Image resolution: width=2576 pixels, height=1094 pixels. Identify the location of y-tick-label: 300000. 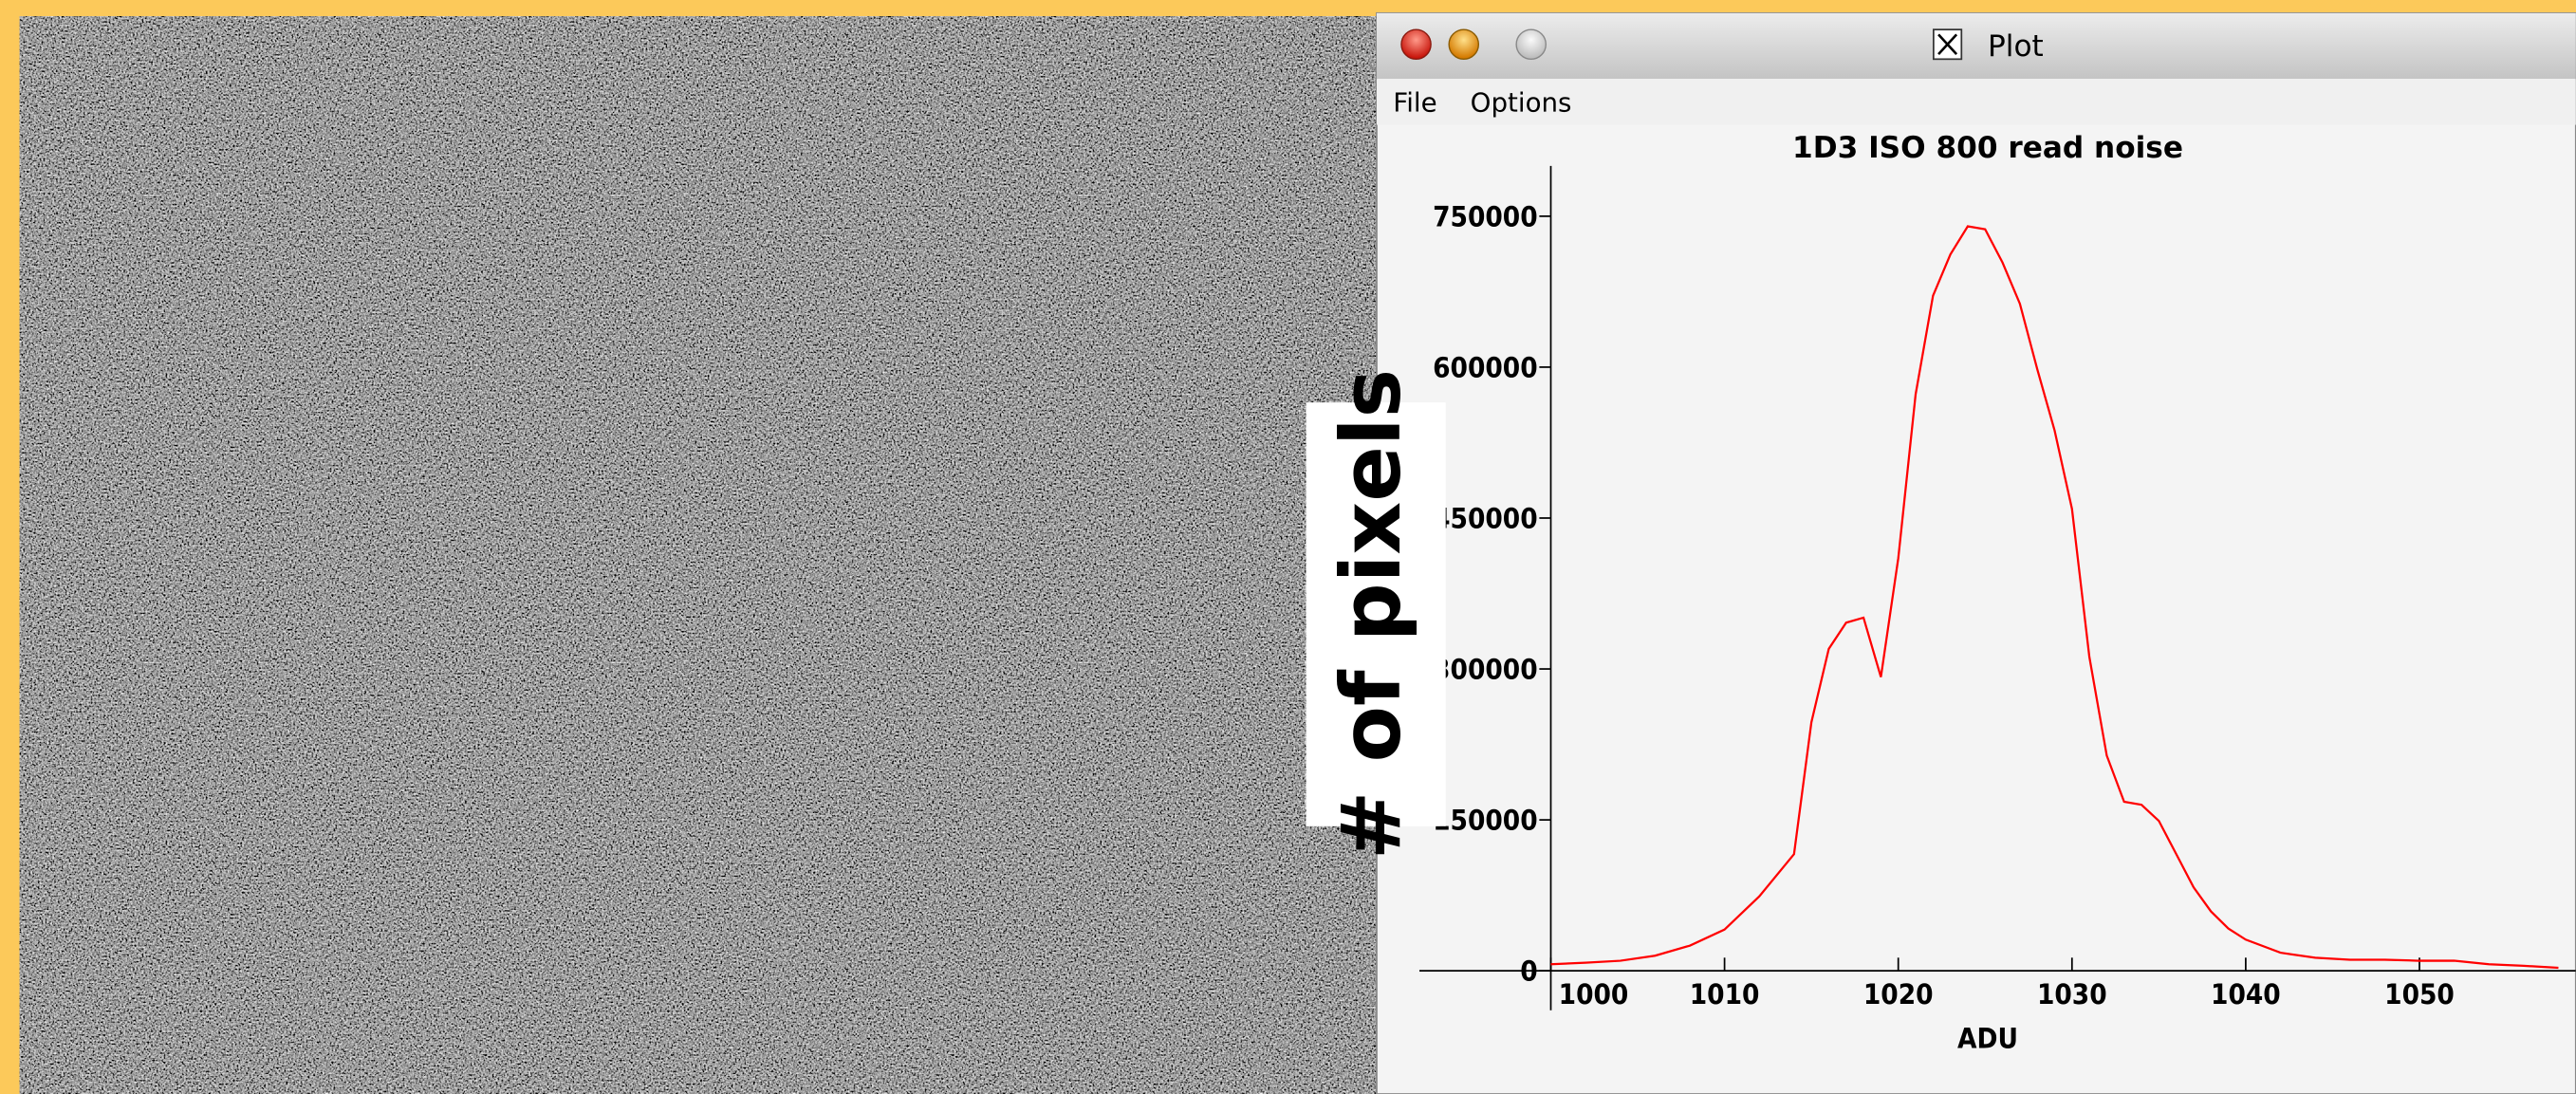
(1485, 669).